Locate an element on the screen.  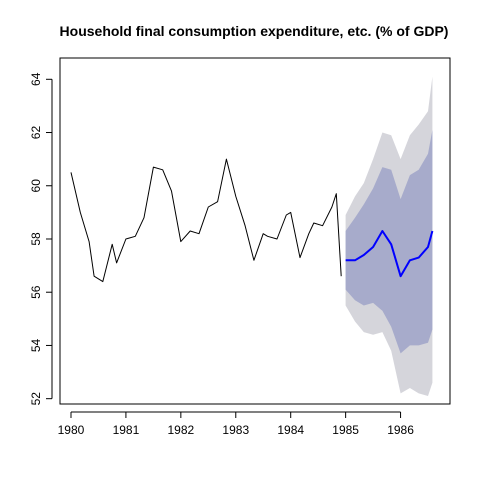
forecast-bands is located at coordinates (389, 236).